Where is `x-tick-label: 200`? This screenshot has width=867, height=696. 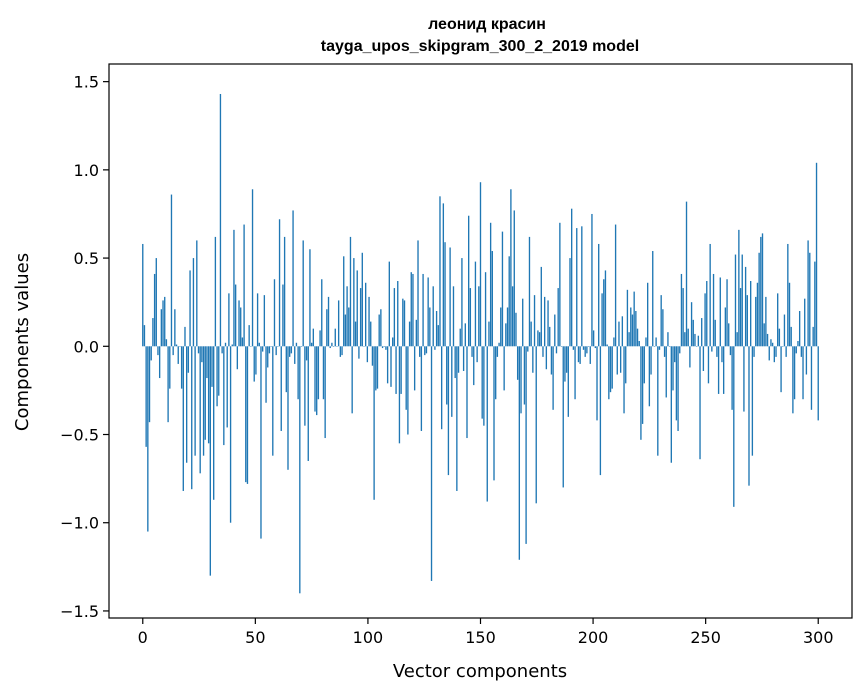 x-tick-label: 200 is located at coordinates (593, 637).